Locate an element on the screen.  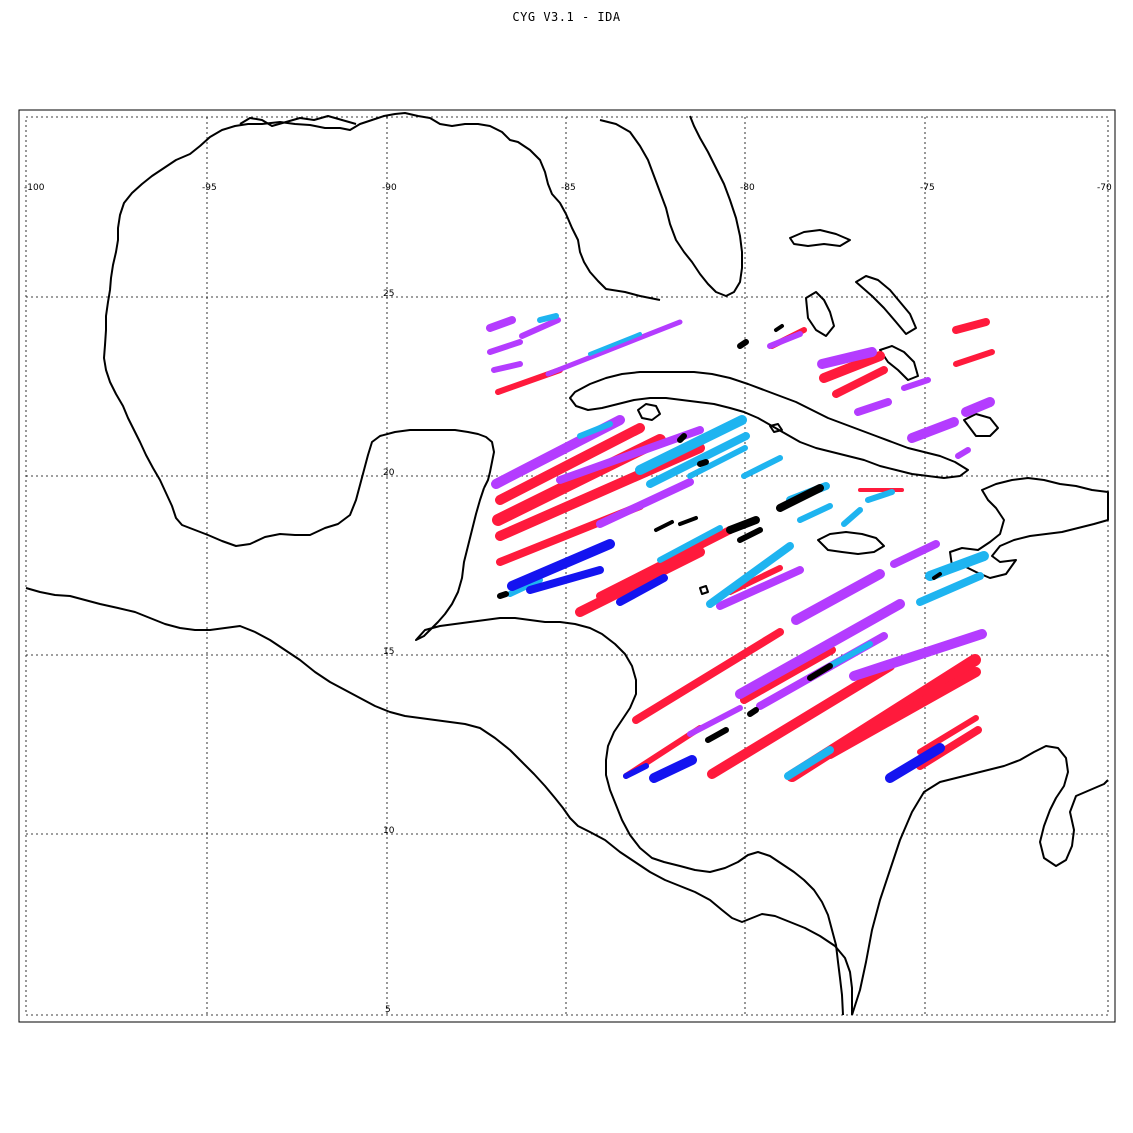
lon-tick-label: -75 is located at coordinates (927, 188).